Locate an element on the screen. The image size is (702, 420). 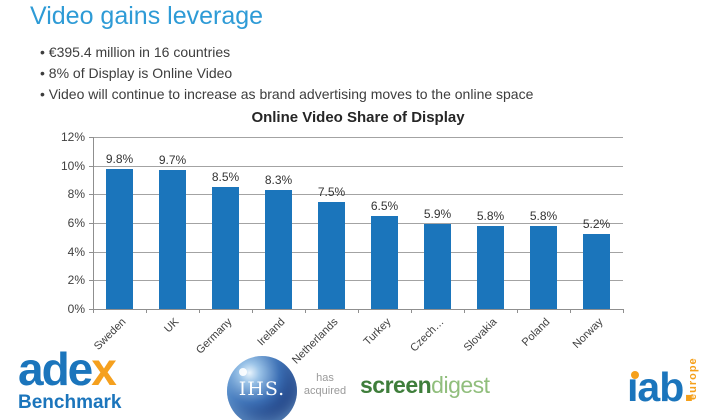
page-title: Video gains leverage is located at coordinates (147, 16).